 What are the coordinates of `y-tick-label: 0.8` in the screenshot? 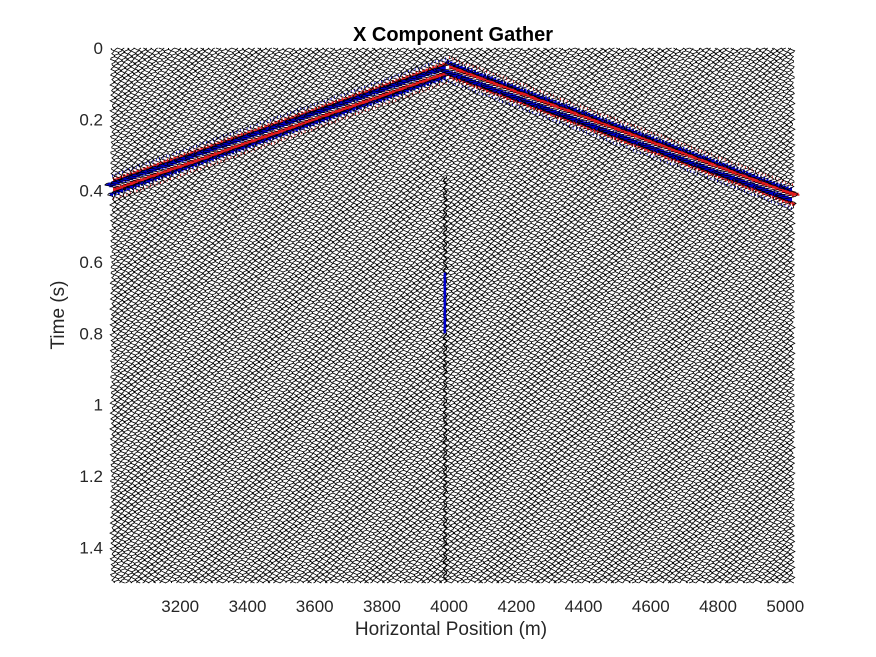 It's located at (91, 333).